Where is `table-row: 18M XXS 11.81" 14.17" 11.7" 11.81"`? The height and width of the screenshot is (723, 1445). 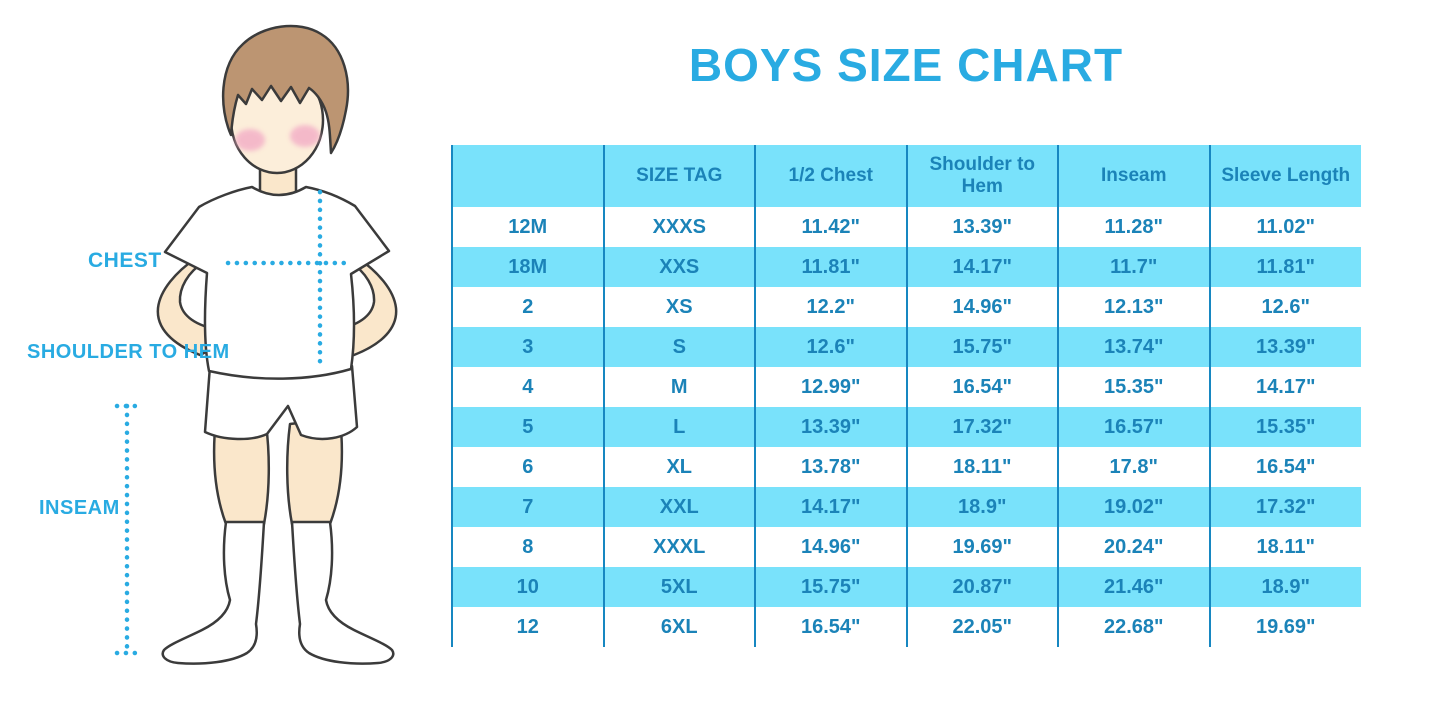 table-row: 18M XXS 11.81" 14.17" 11.7" 11.81" is located at coordinates (906, 267).